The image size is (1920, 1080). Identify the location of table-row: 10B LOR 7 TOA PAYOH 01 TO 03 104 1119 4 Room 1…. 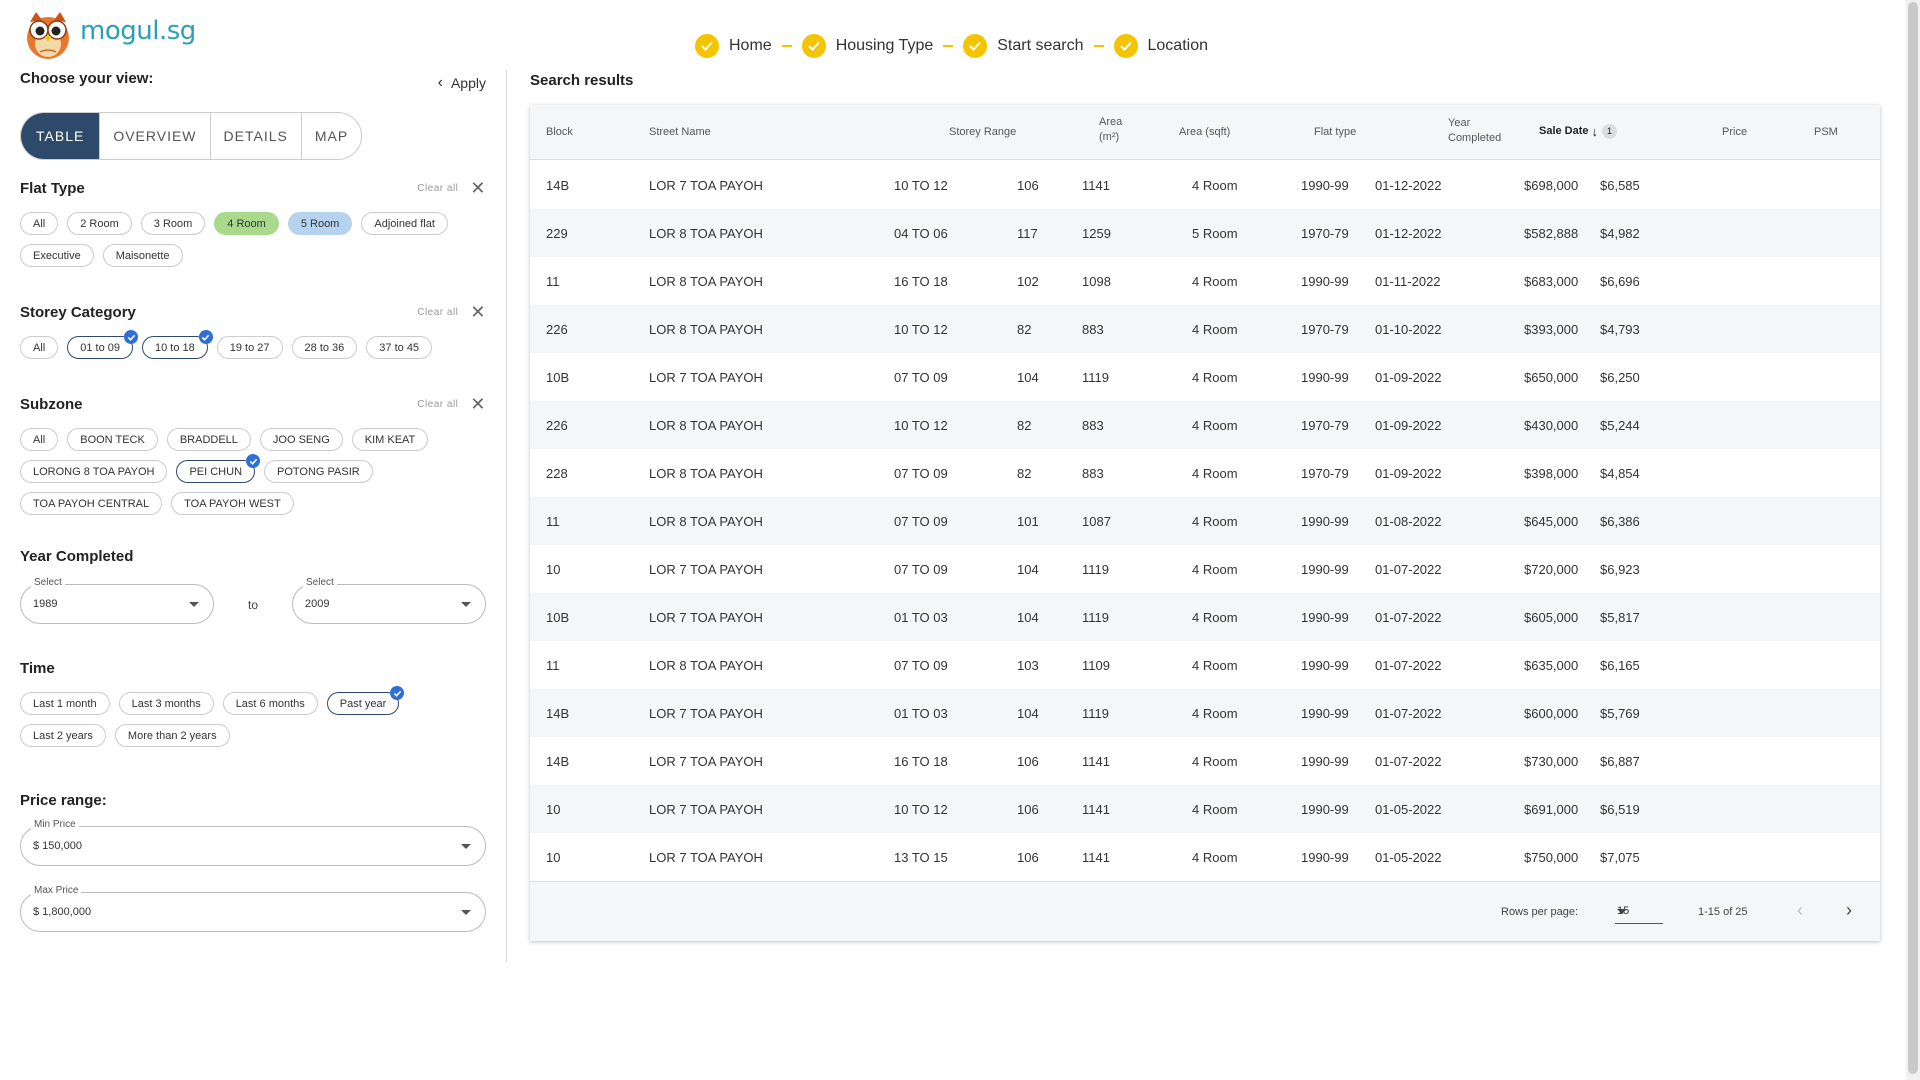
(1205, 617).